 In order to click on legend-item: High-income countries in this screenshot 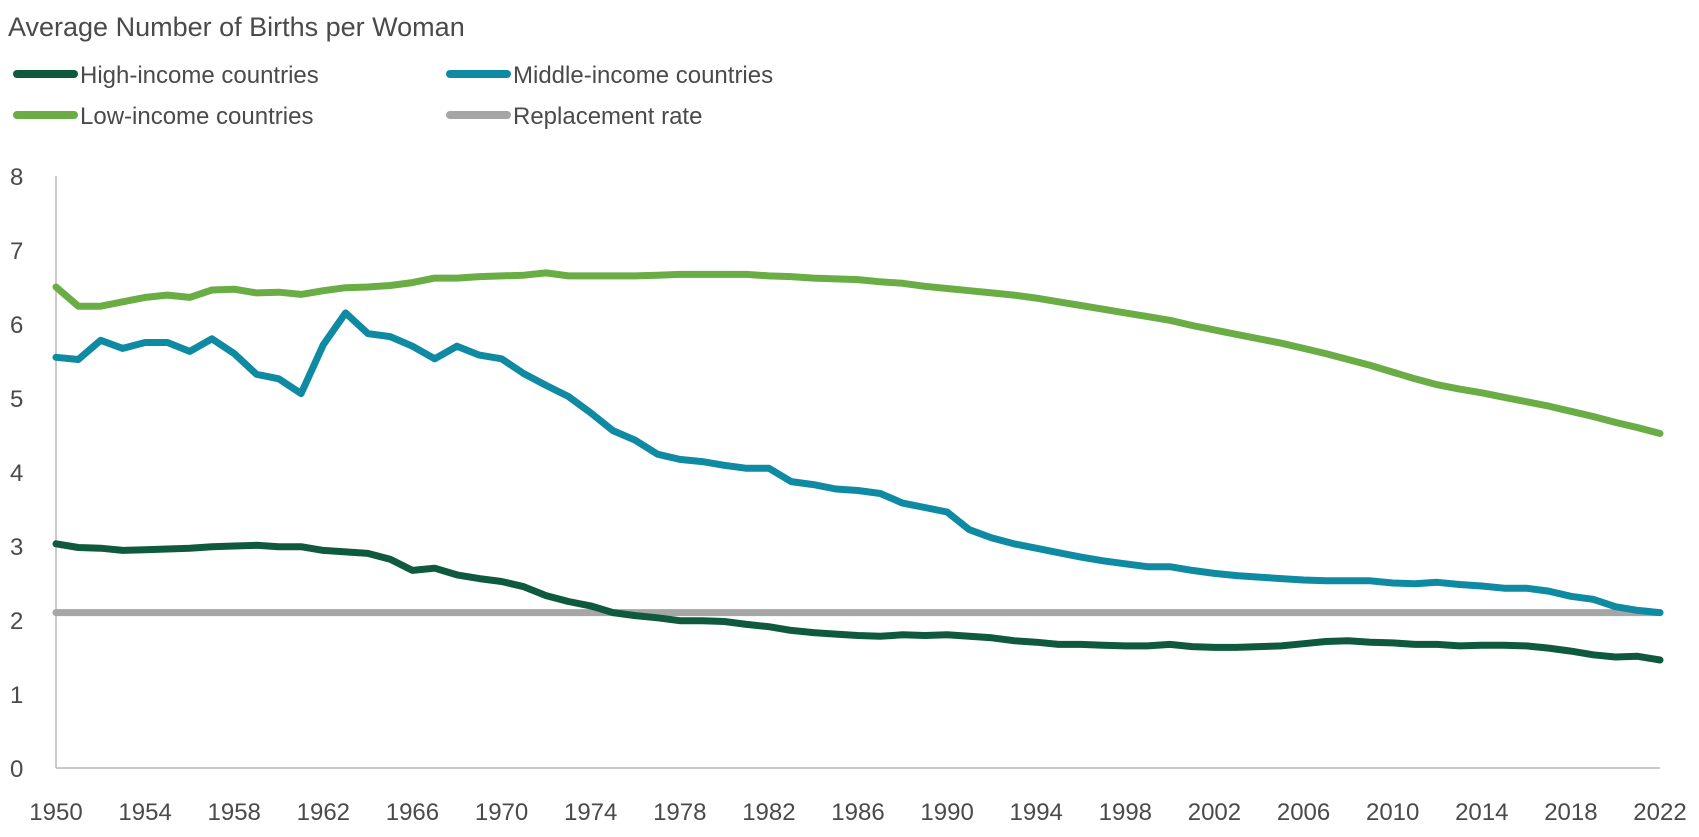, I will do `click(166, 75)`.